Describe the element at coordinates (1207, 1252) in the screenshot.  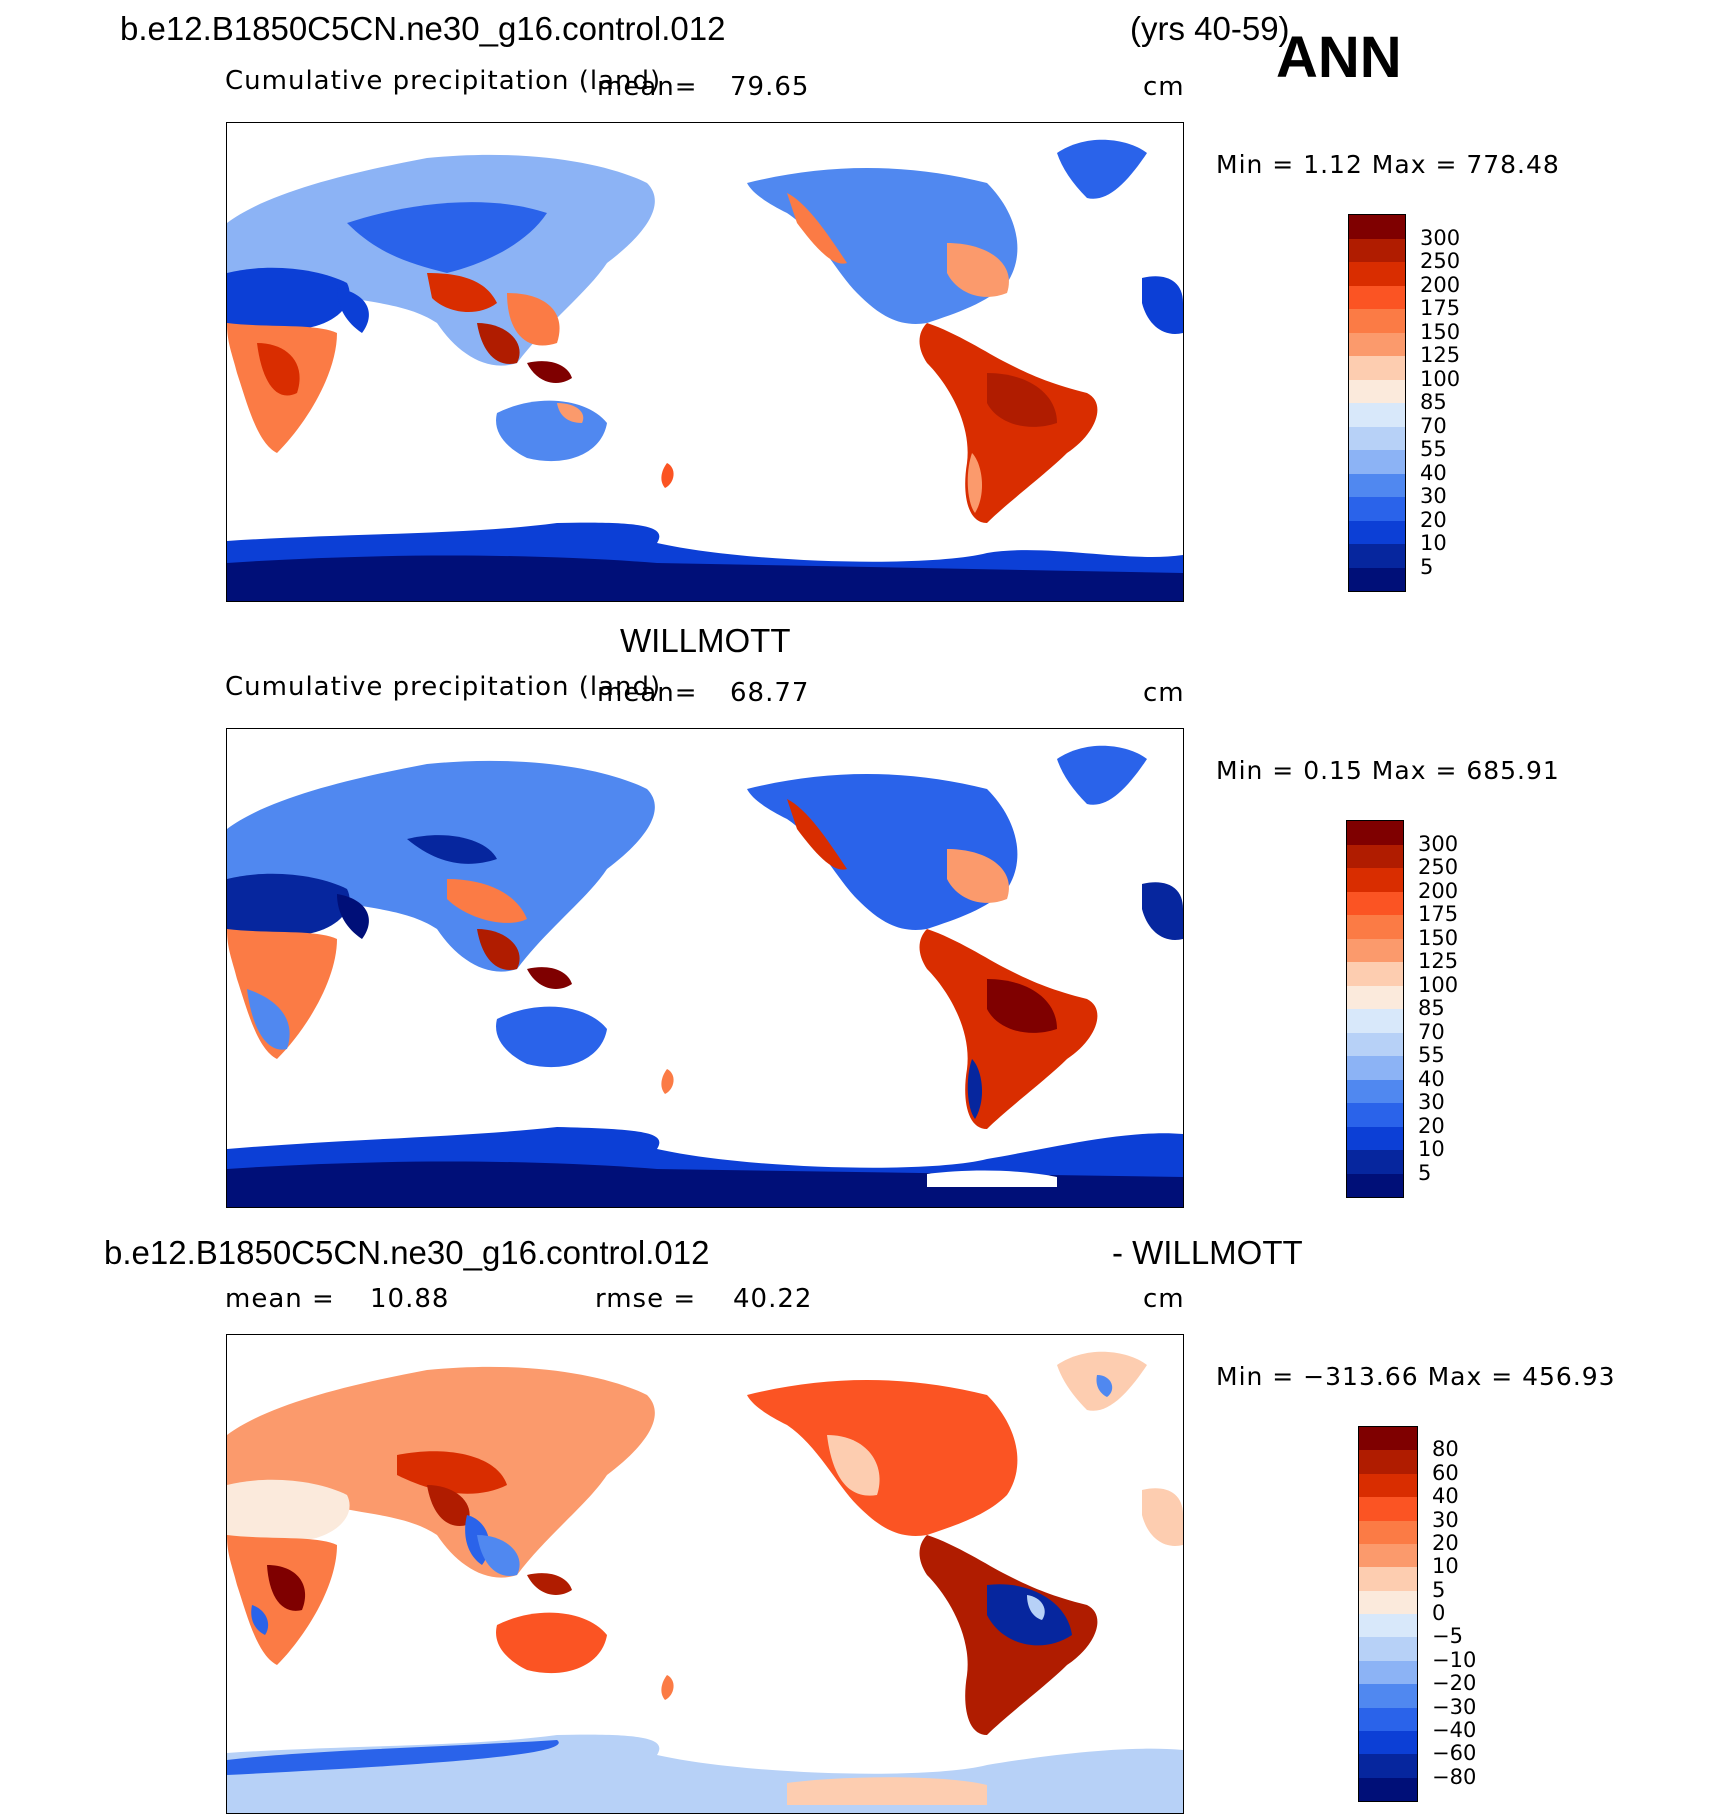
I see `diff-title-right: - WILLMOTT` at that location.